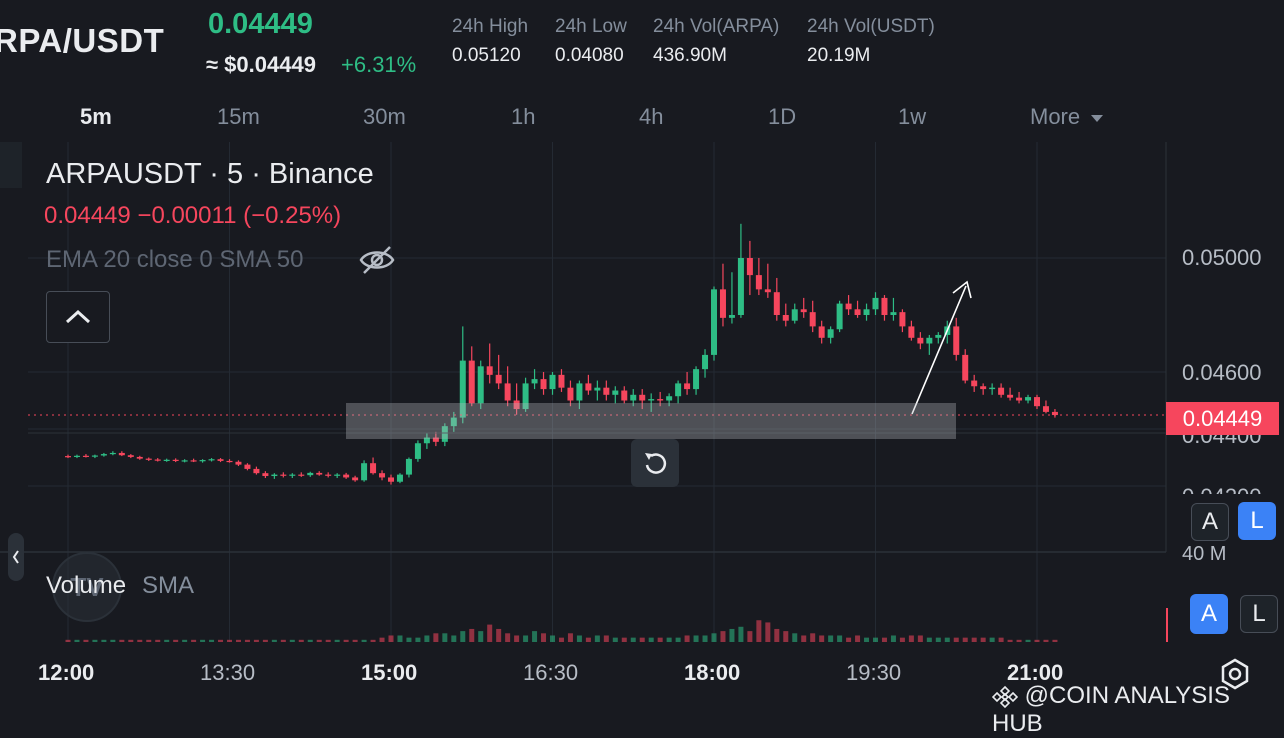 The image size is (1284, 738). I want to click on time-axis-label: 21:00, so click(1035, 672).